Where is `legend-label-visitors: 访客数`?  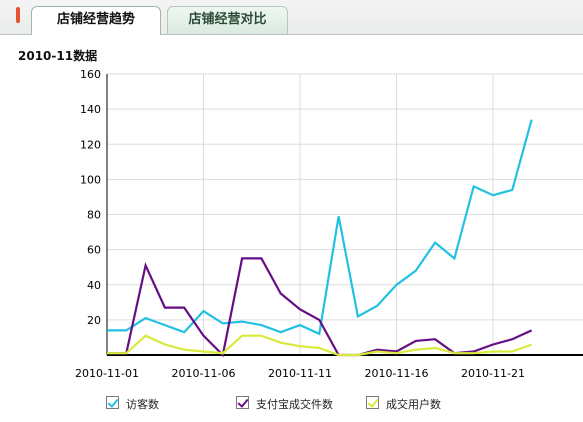
legend-label-visitors: 访客数 is located at coordinates (142, 404).